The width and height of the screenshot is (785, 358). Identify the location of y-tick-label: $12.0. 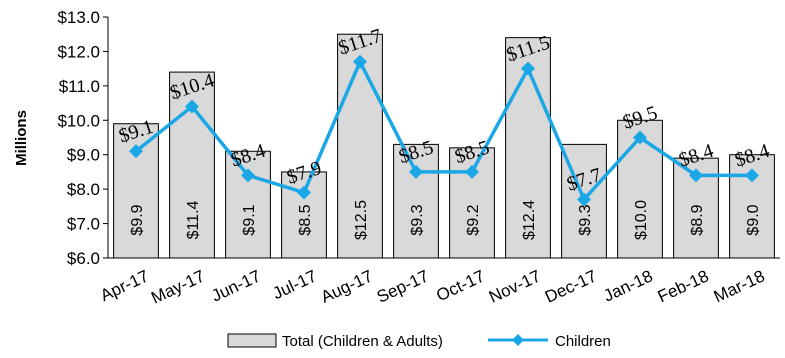
(78, 51).